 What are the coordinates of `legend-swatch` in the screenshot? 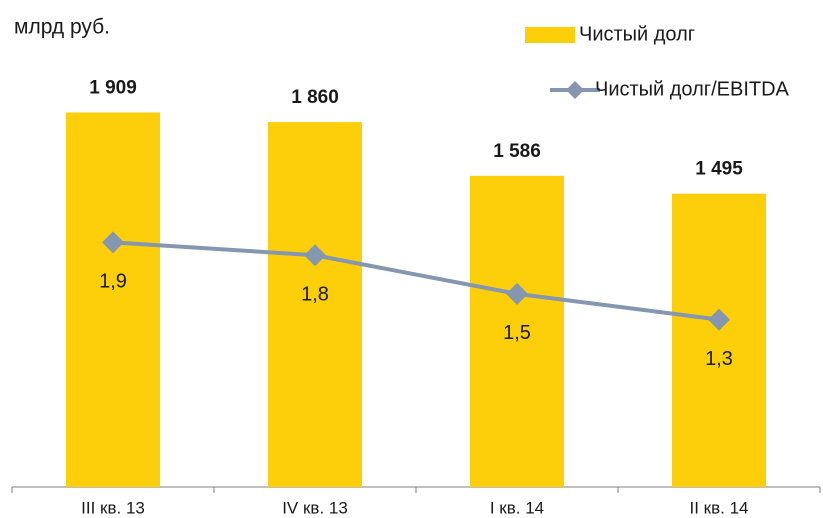 It's located at (550, 35).